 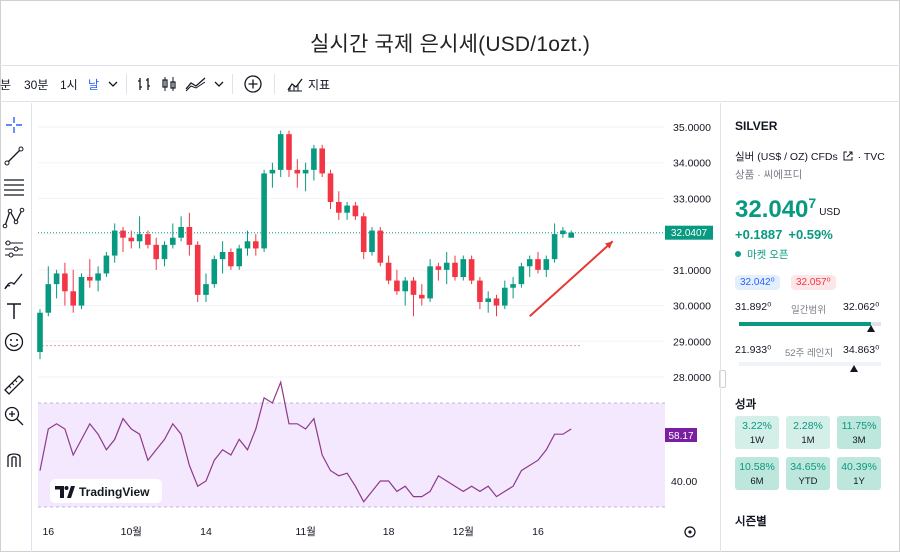 I want to click on perf-tile-3m: 11.75% 3M, so click(x=859, y=432).